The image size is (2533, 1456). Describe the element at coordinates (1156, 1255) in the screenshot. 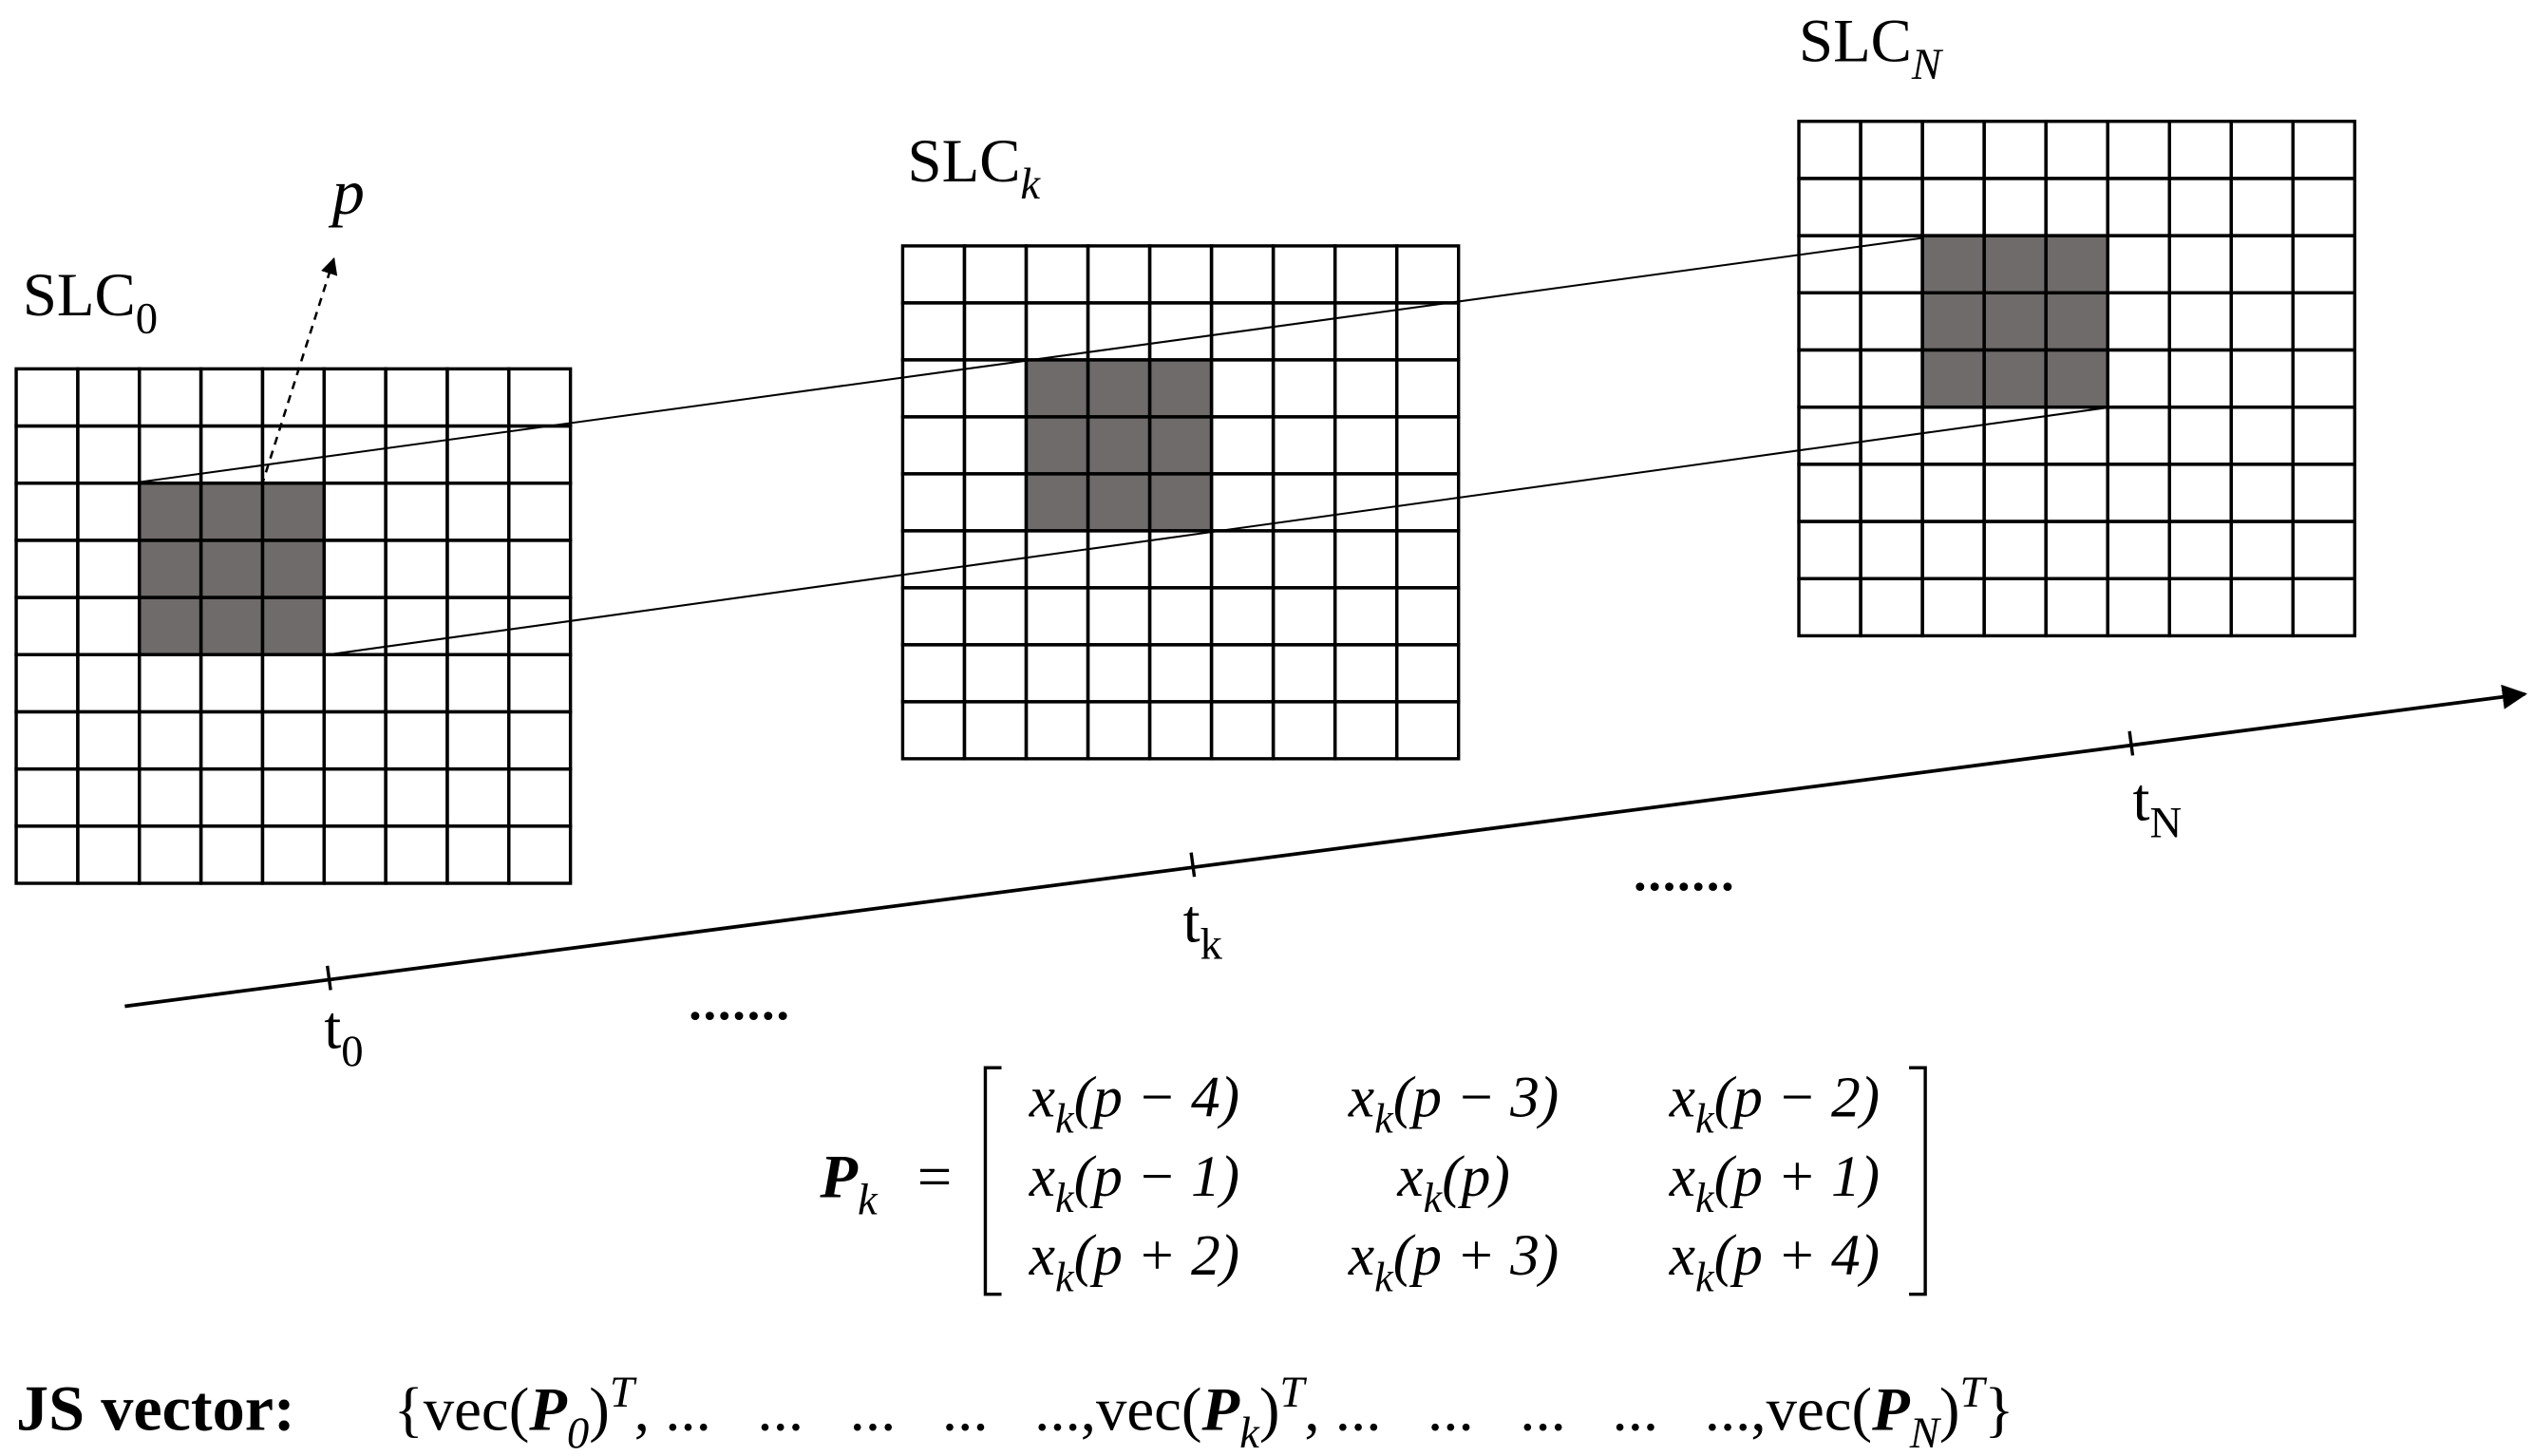

I see `text-part: (p + 2)` at that location.